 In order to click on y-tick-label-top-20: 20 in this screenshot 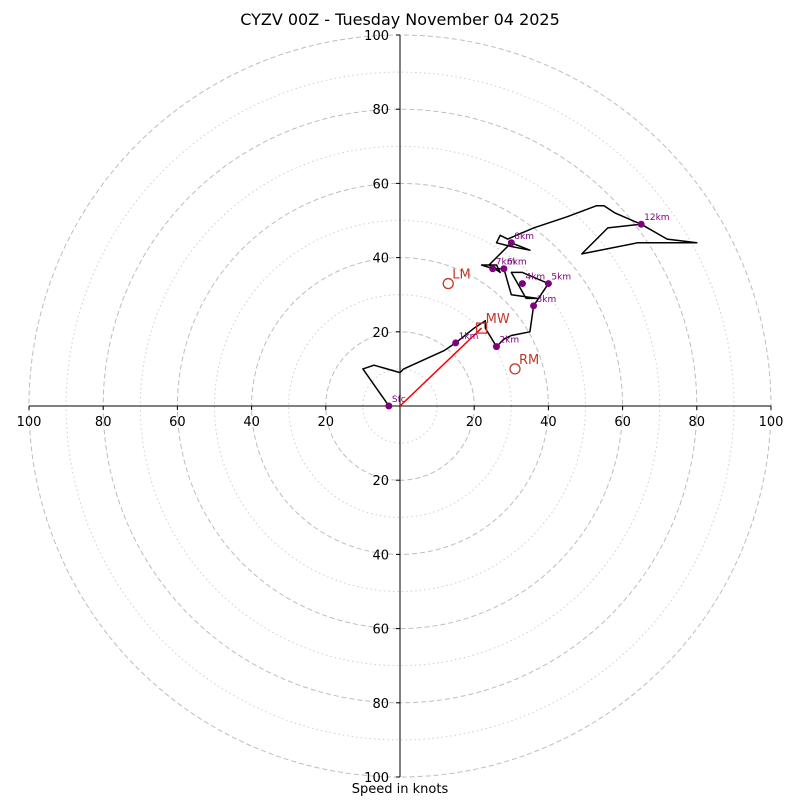, I will do `click(380, 333)`.